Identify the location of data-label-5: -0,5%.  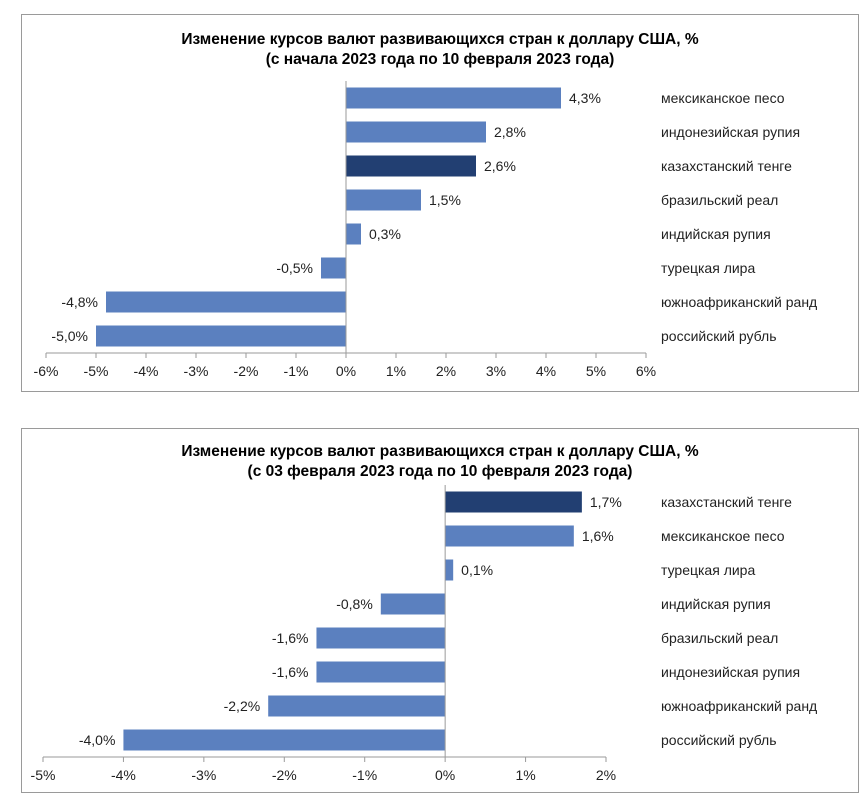
(294, 268).